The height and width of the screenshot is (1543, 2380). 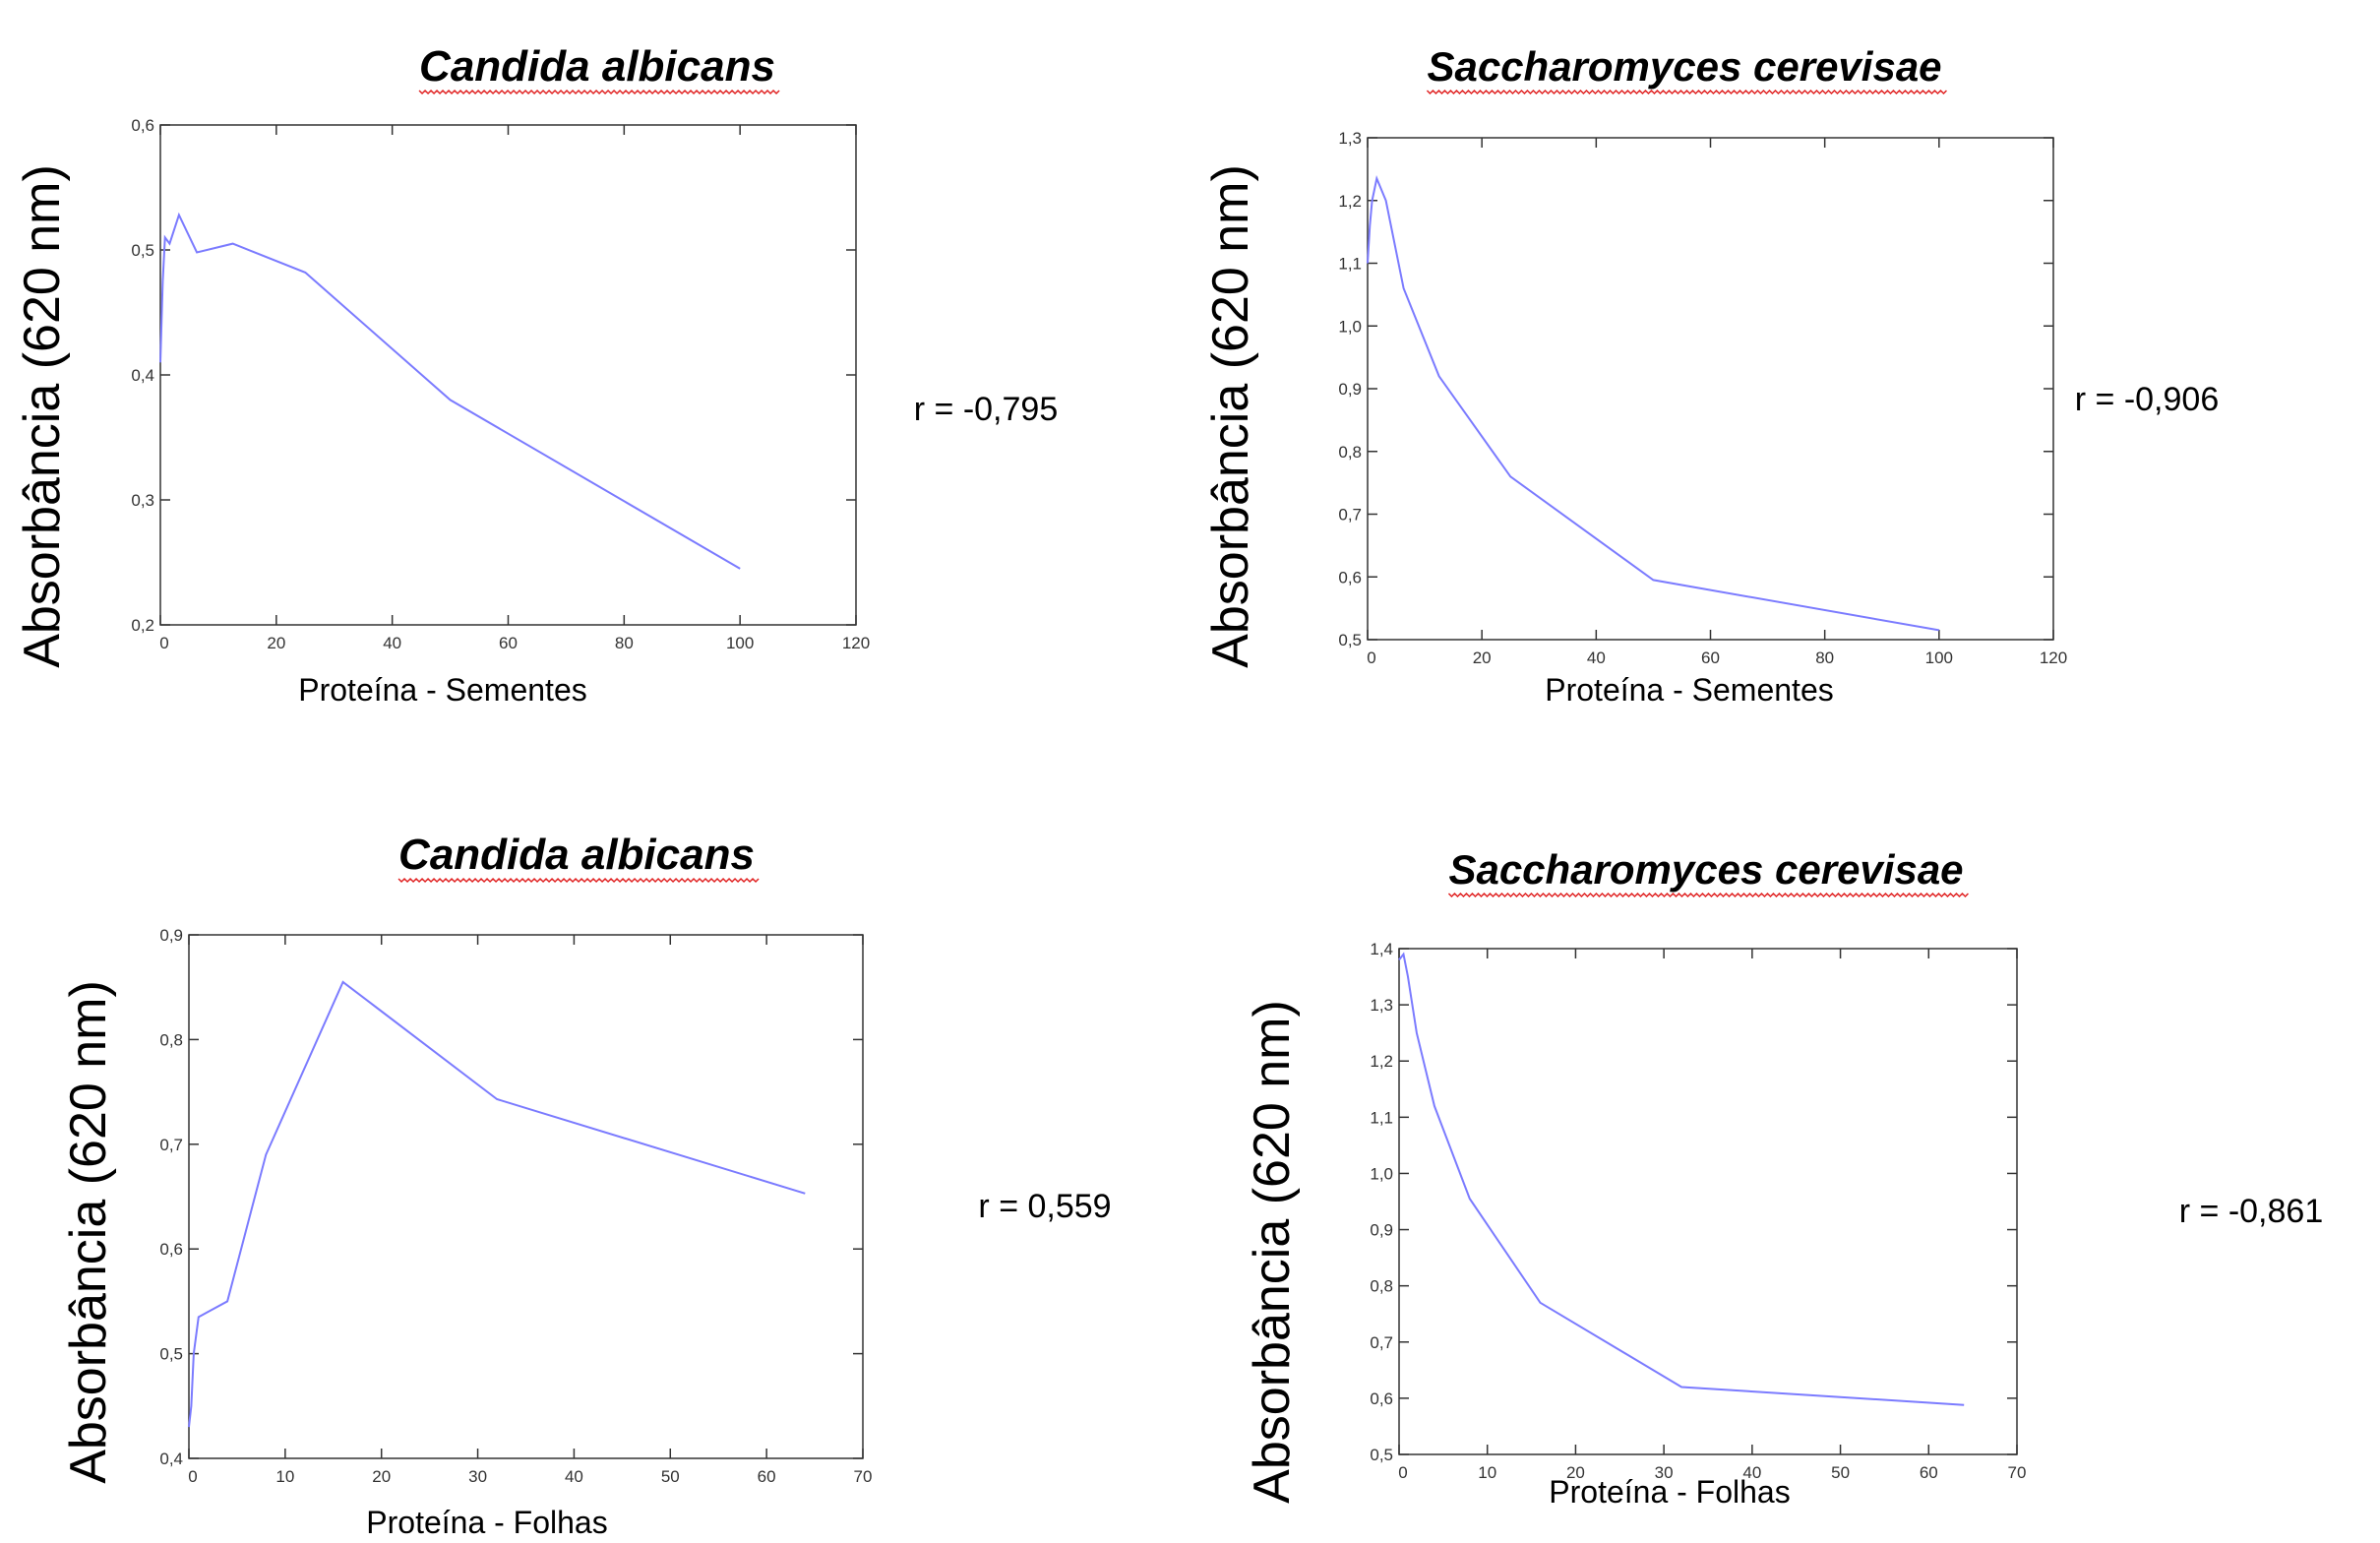 I want to click on correlation-label: r = -0,906, so click(x=2147, y=400).